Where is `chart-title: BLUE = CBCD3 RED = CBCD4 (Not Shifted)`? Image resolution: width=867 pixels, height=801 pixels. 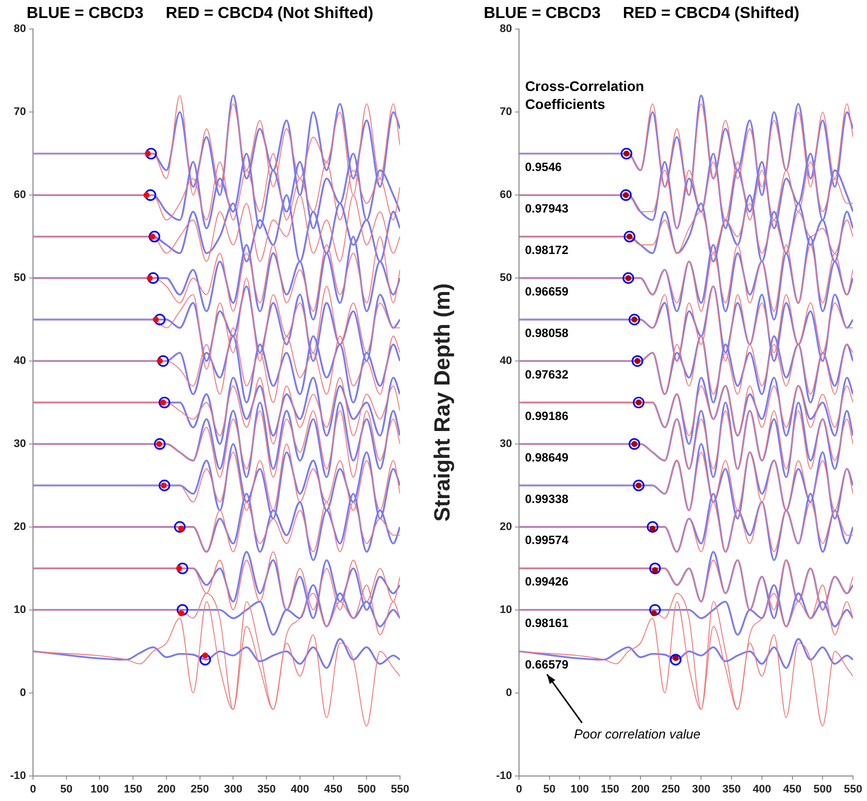 chart-title: BLUE = CBCD3 RED = CBCD4 (Not Shifted) is located at coordinates (200, 13).